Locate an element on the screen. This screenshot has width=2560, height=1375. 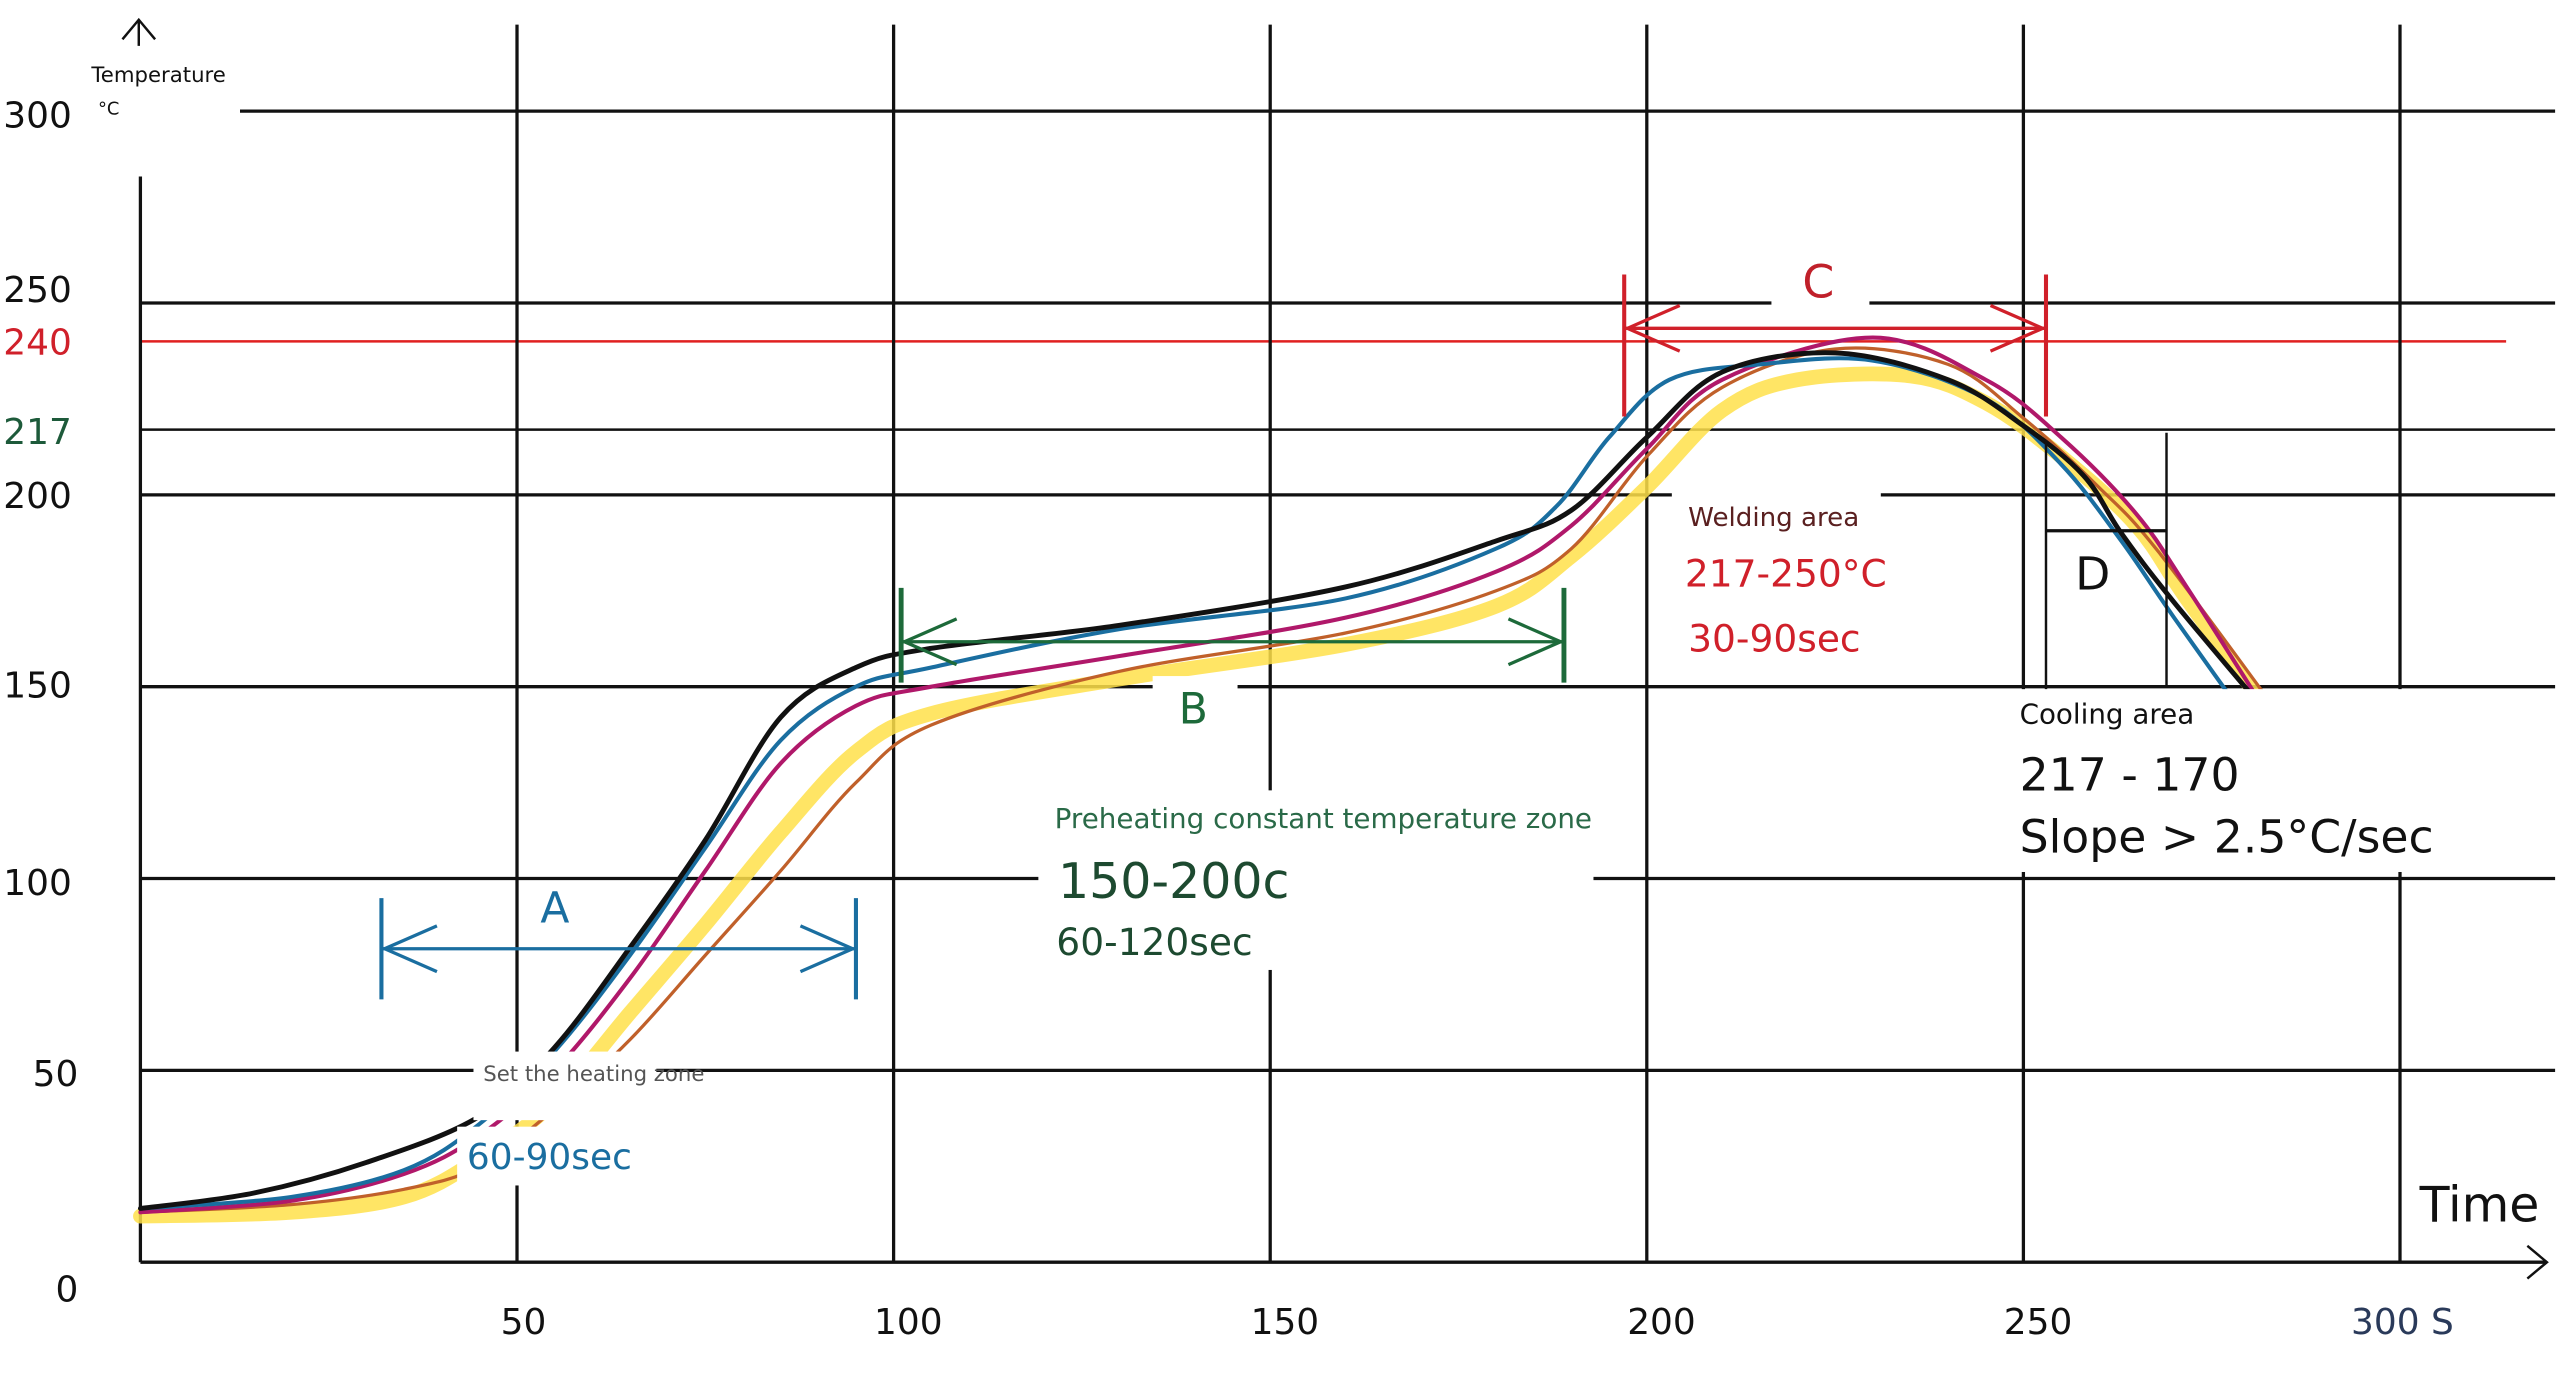
label-b: B is located at coordinates (1193, 709).